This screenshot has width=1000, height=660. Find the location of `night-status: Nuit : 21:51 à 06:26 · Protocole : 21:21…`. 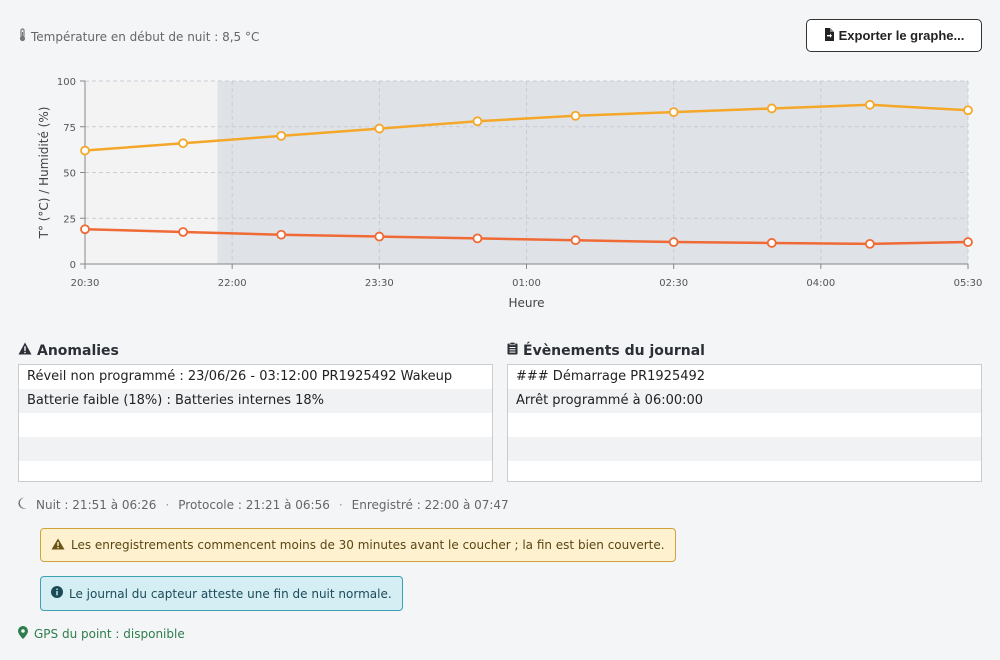

night-status: Nuit : 21:51 à 06:26 · Protocole : 21:21… is located at coordinates (263, 504).